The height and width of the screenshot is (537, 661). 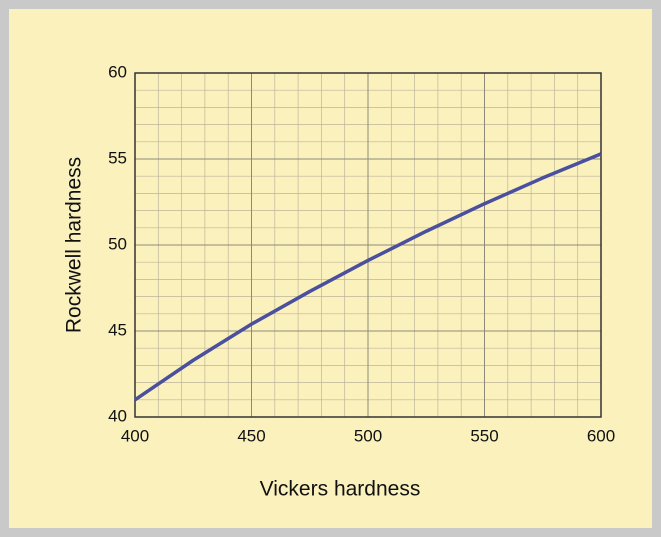 What do you see at coordinates (117, 415) in the screenshot?
I see `y-tick-label: 40` at bounding box center [117, 415].